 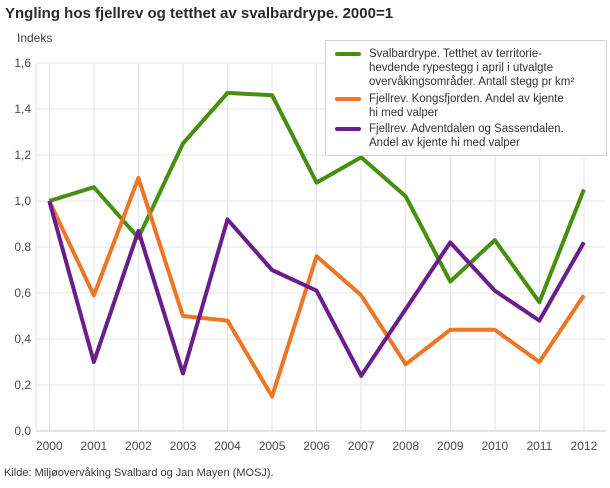 I want to click on legend-label-line: Fjellrev. Adventdalen og Sassendalen., so click(x=466, y=129).